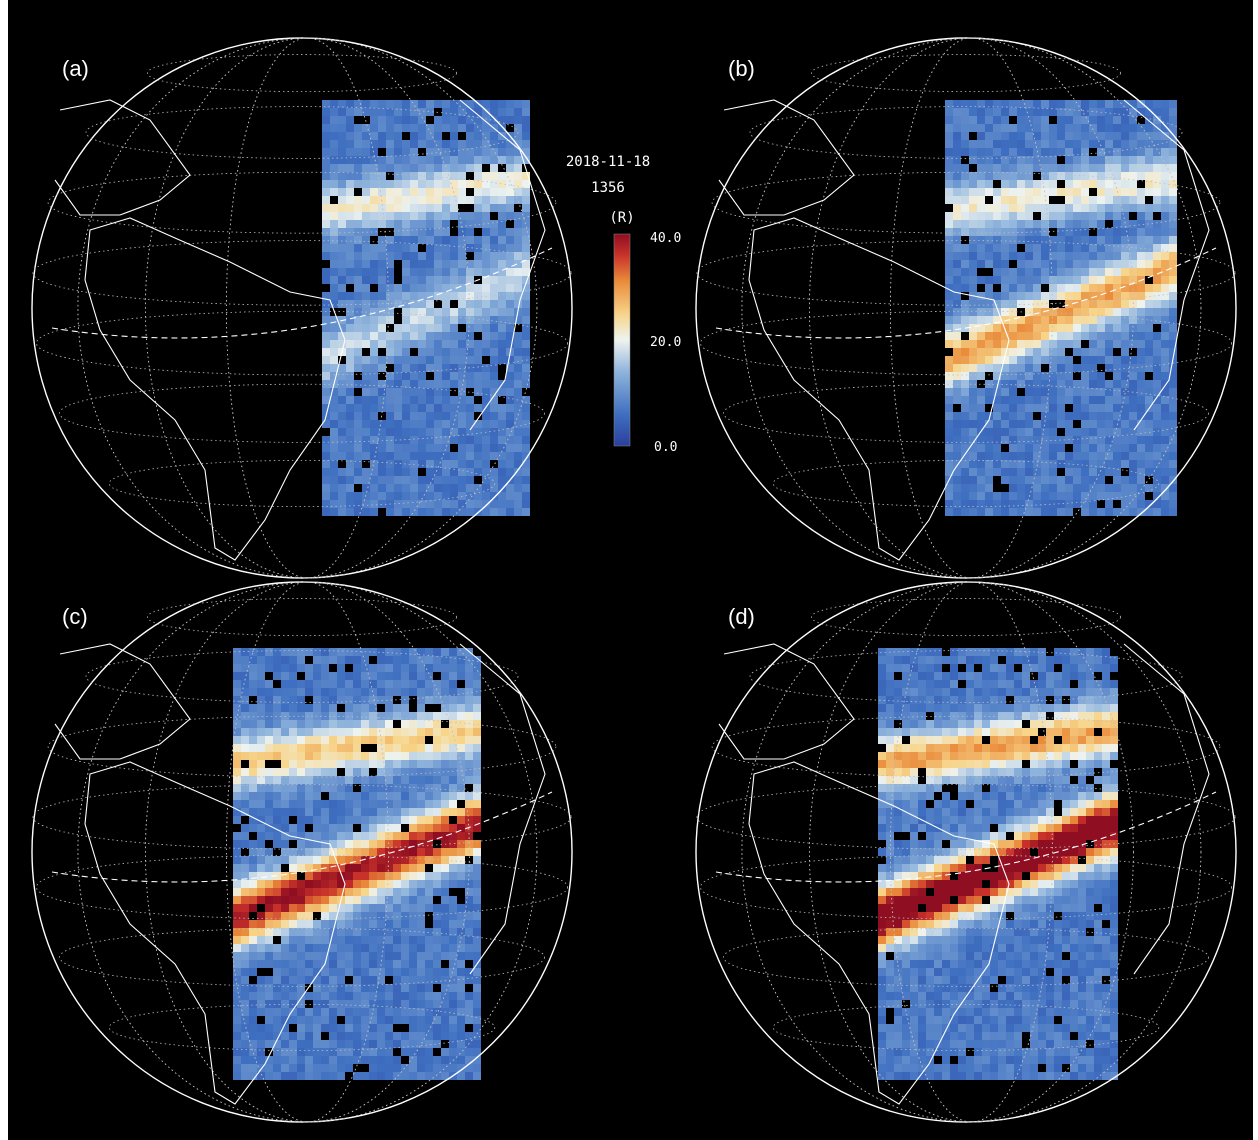 The height and width of the screenshot is (1140, 1258). What do you see at coordinates (608, 162) in the screenshot?
I see `colorbar-date: 2018-11-18` at bounding box center [608, 162].